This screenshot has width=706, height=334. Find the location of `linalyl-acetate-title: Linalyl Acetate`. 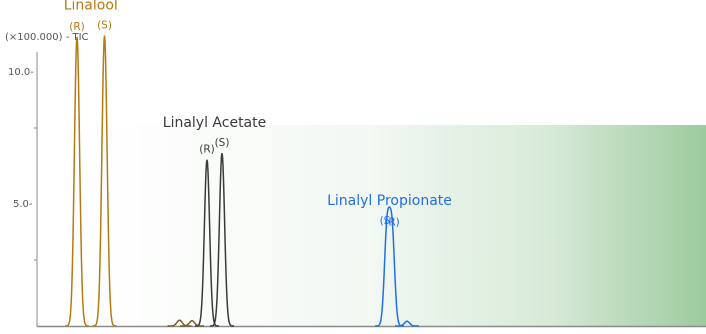

linalyl-acetate-title: Linalyl Acetate is located at coordinates (214, 123).